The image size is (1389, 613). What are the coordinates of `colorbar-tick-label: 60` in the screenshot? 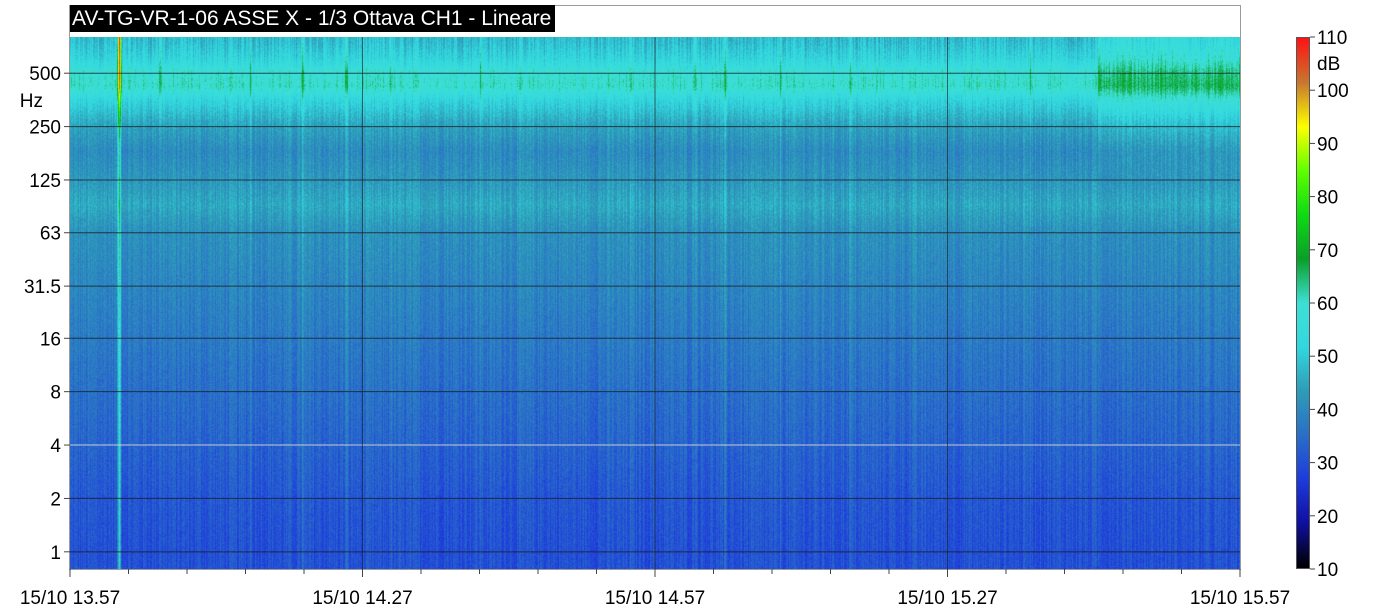 It's located at (1327, 304).